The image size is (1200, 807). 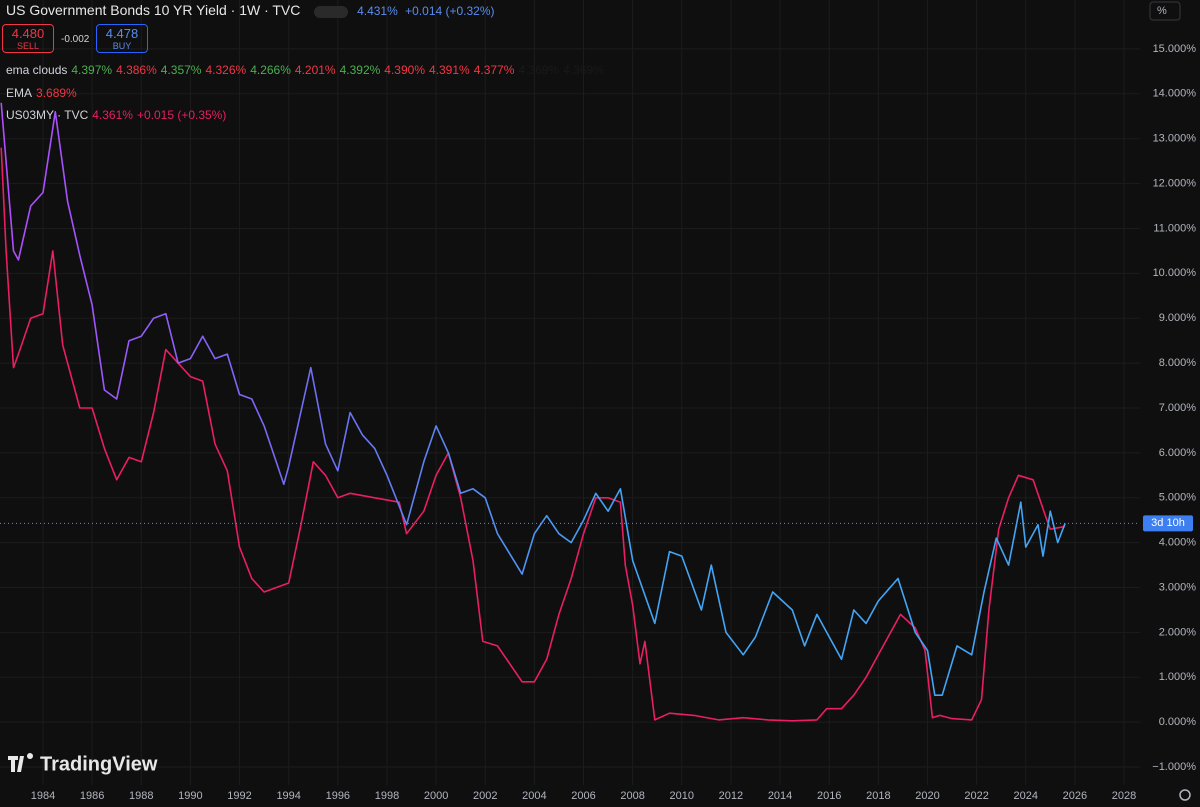 I want to click on indicator-name: ema clouds, so click(x=37, y=70).